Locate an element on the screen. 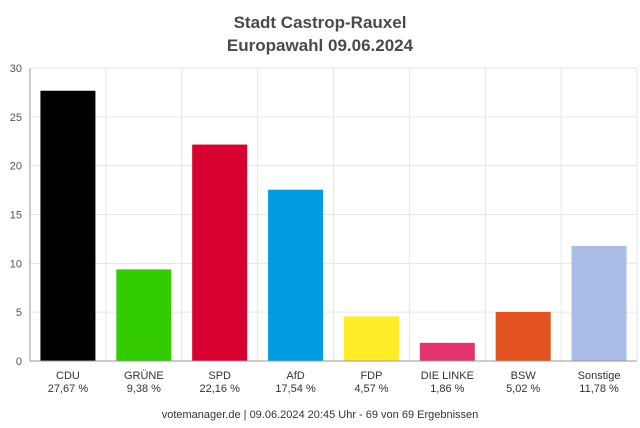 The image size is (640, 428). bar-sonstige is located at coordinates (599, 303).